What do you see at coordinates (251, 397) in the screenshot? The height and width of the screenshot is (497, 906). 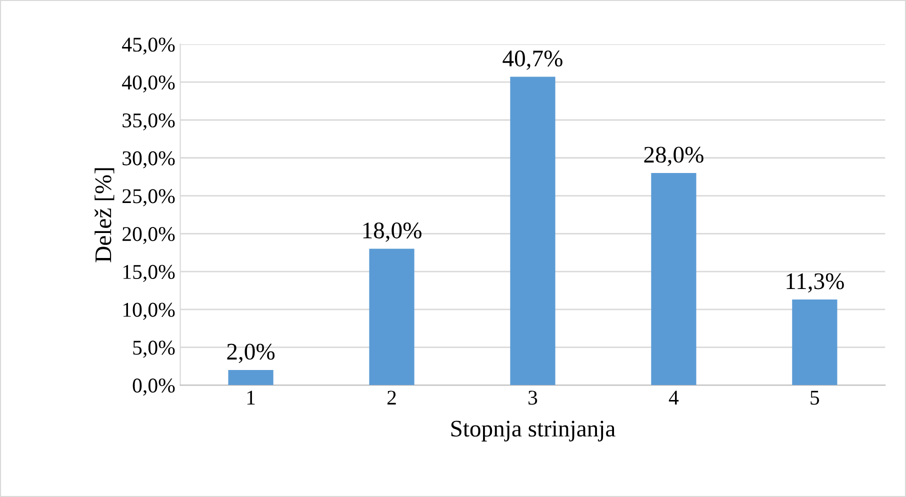 I see `x-tick-label: 1` at bounding box center [251, 397].